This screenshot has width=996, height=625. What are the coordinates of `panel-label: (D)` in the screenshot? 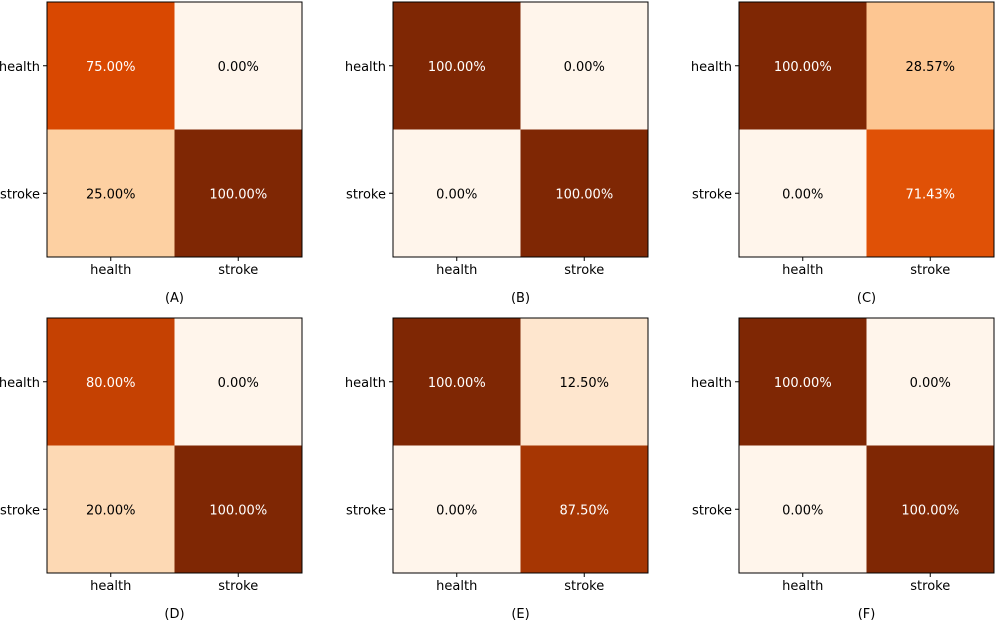 It's located at (174, 613).